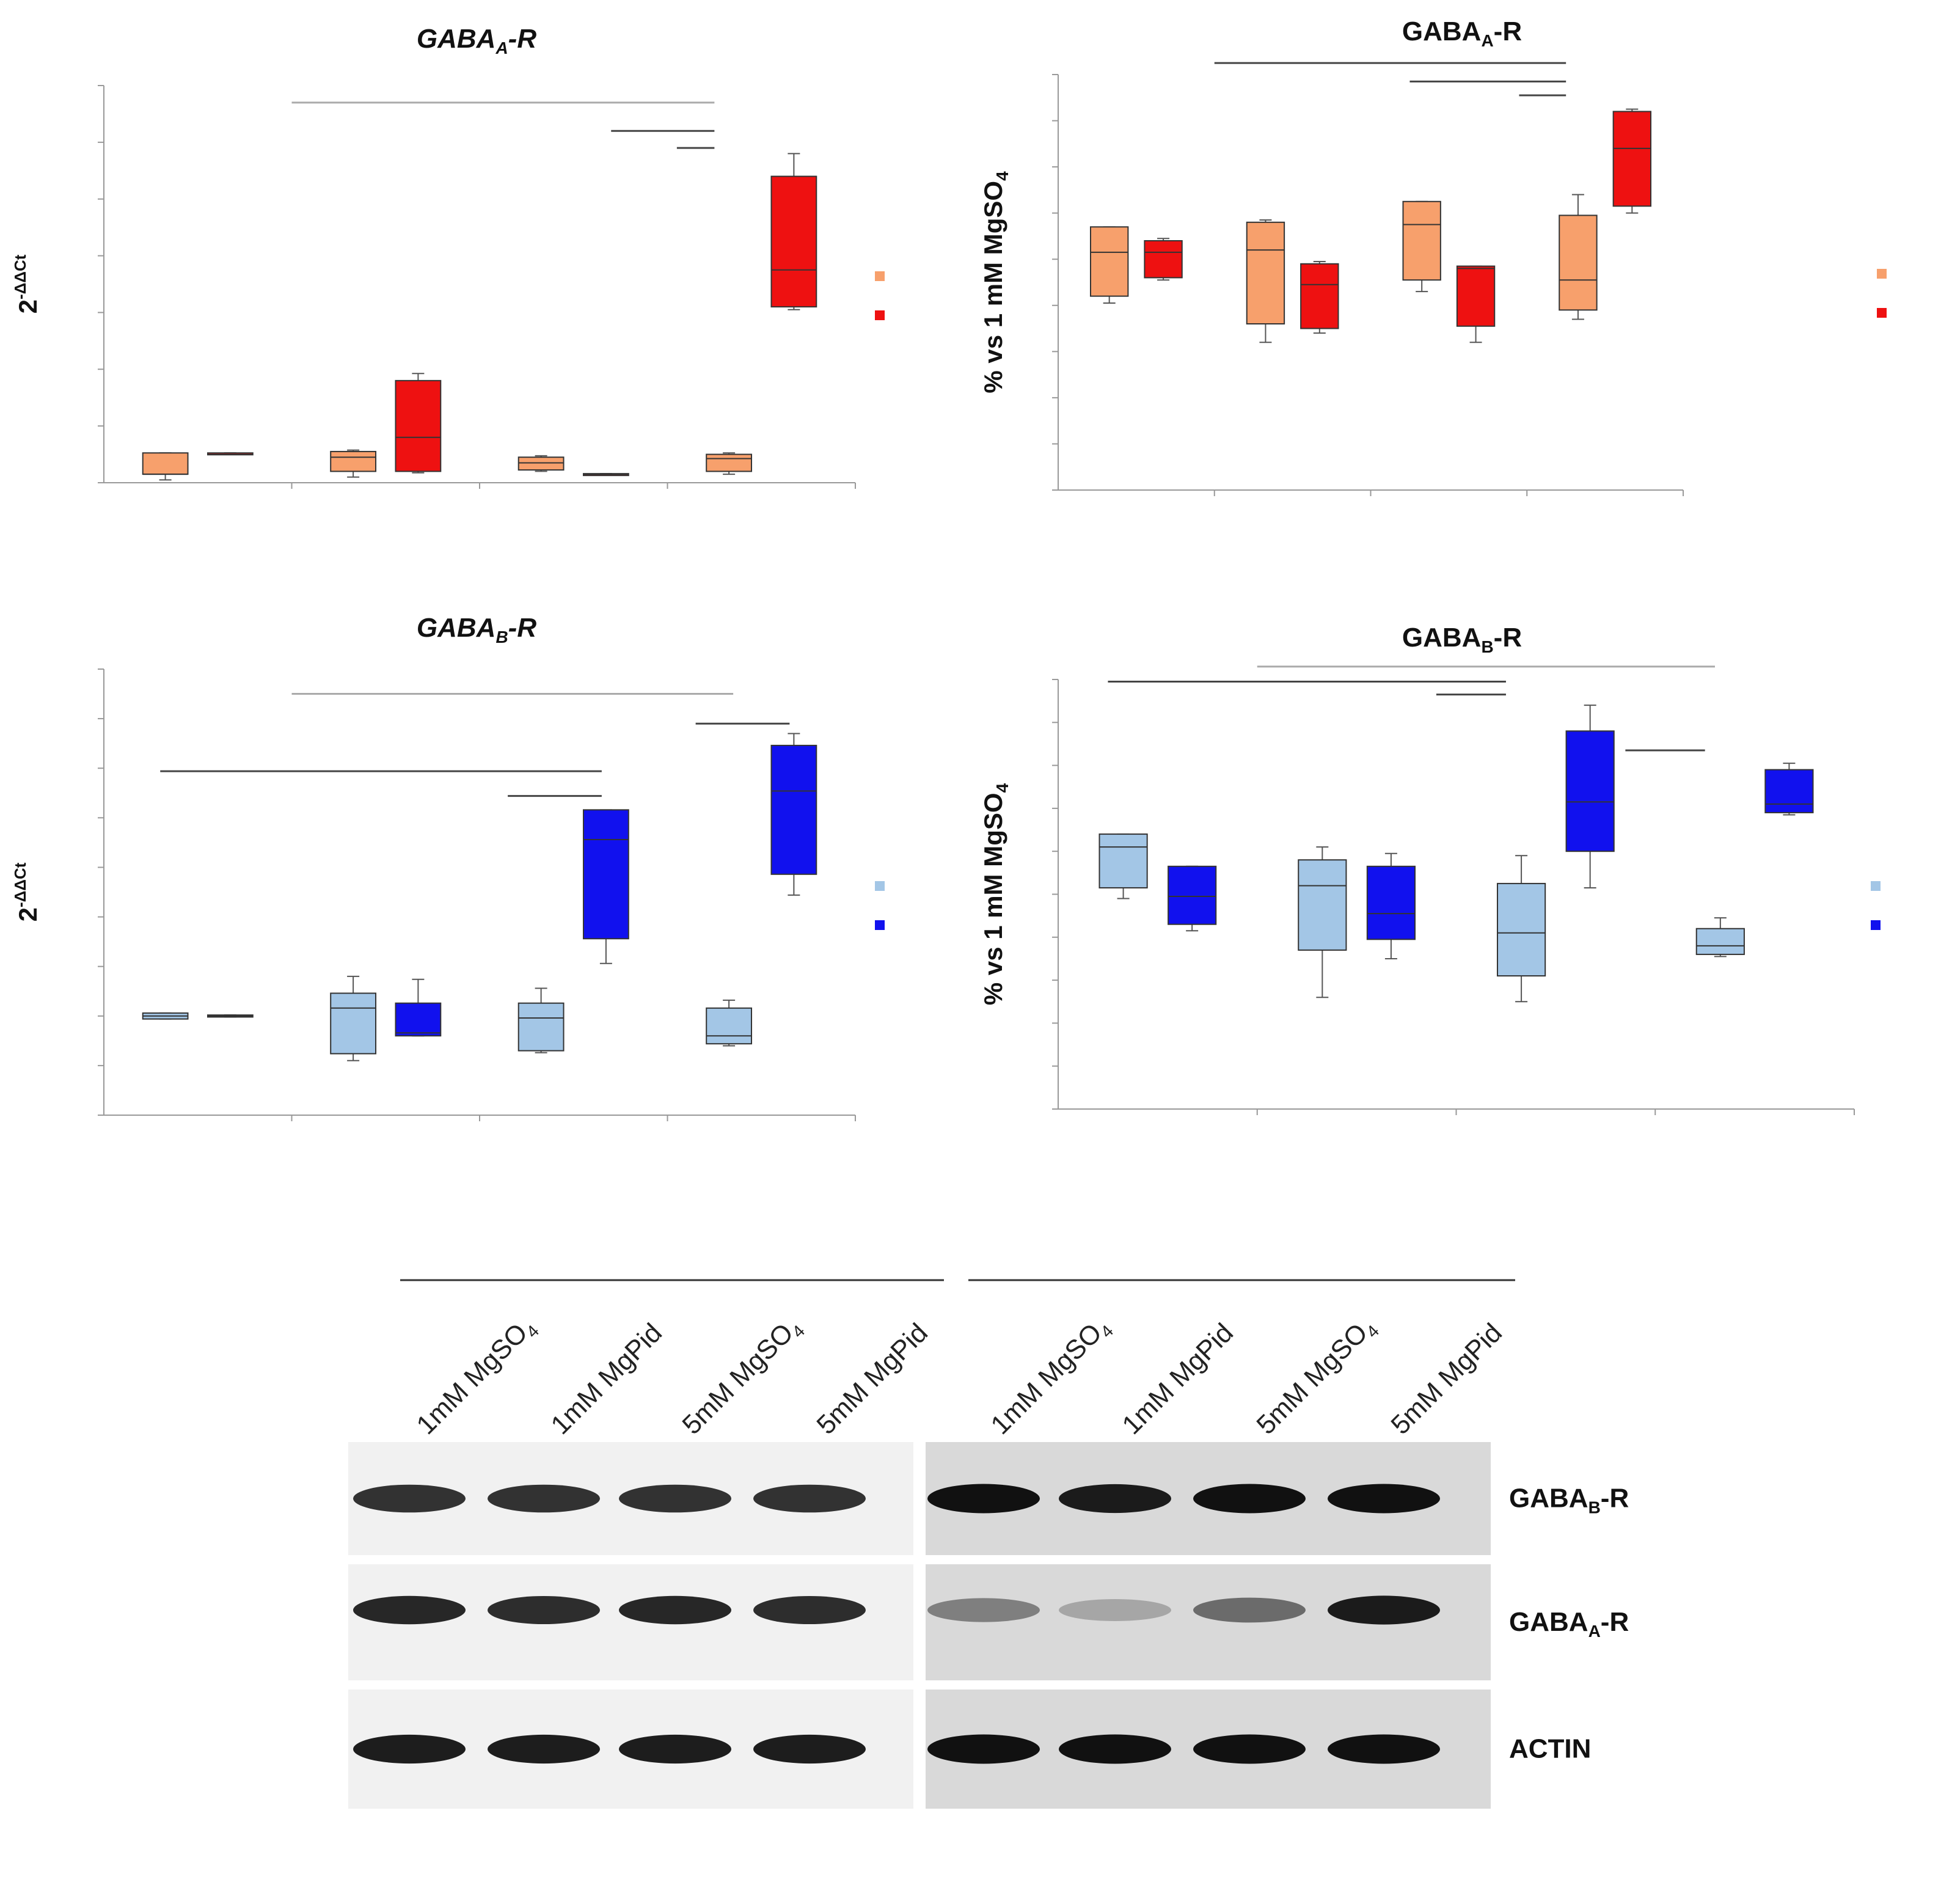  I want to click on chart-title: GABAB-R, so click(1462, 639).